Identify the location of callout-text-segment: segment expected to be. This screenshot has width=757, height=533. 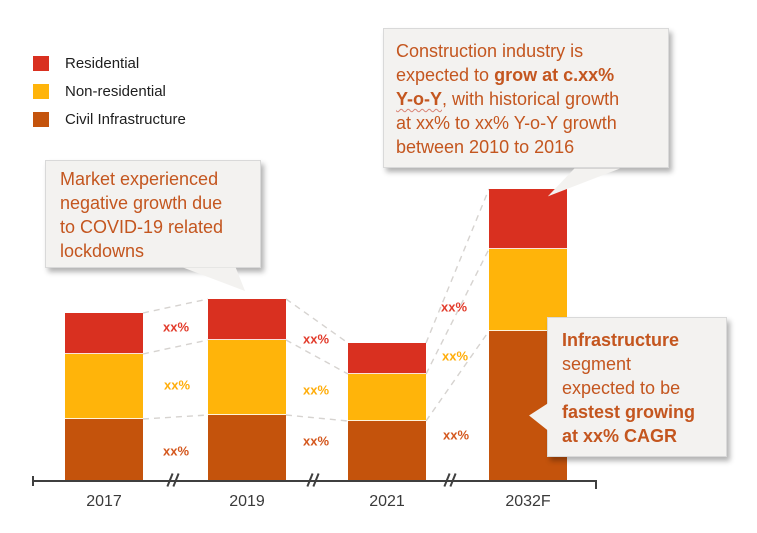
(621, 376).